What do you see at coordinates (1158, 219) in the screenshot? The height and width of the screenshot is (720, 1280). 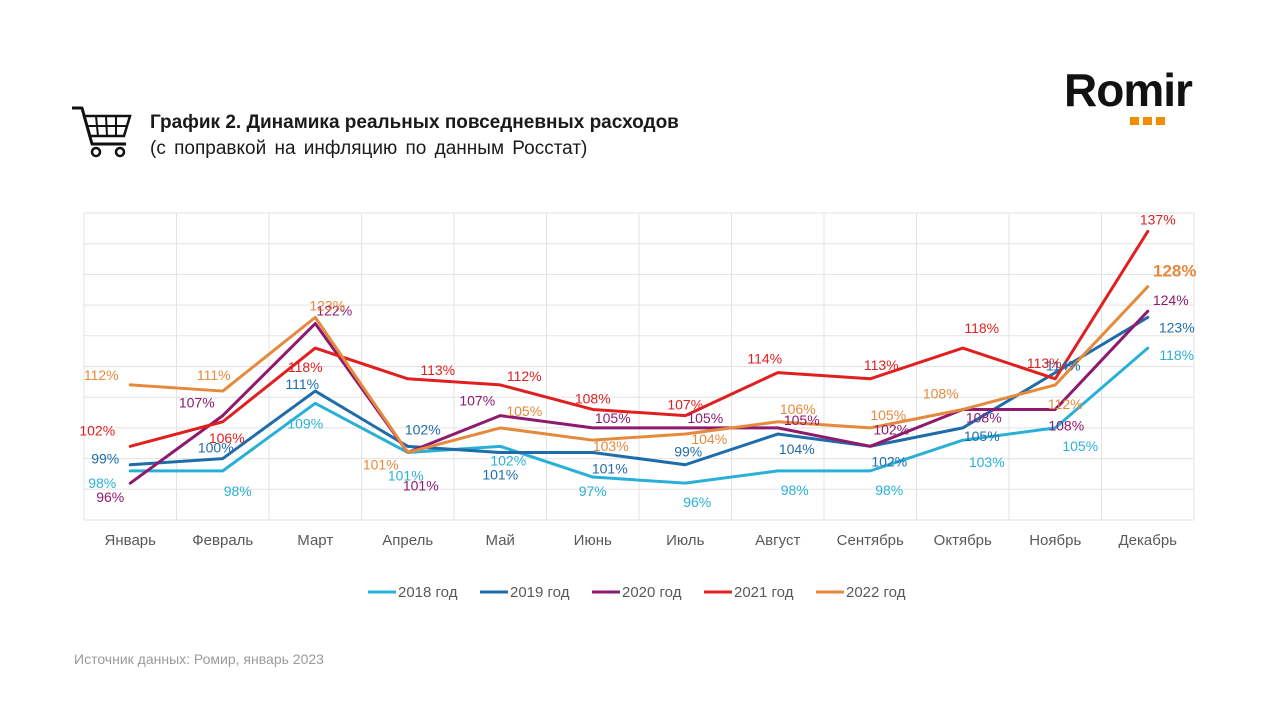 I see `data-label: 137%` at bounding box center [1158, 219].